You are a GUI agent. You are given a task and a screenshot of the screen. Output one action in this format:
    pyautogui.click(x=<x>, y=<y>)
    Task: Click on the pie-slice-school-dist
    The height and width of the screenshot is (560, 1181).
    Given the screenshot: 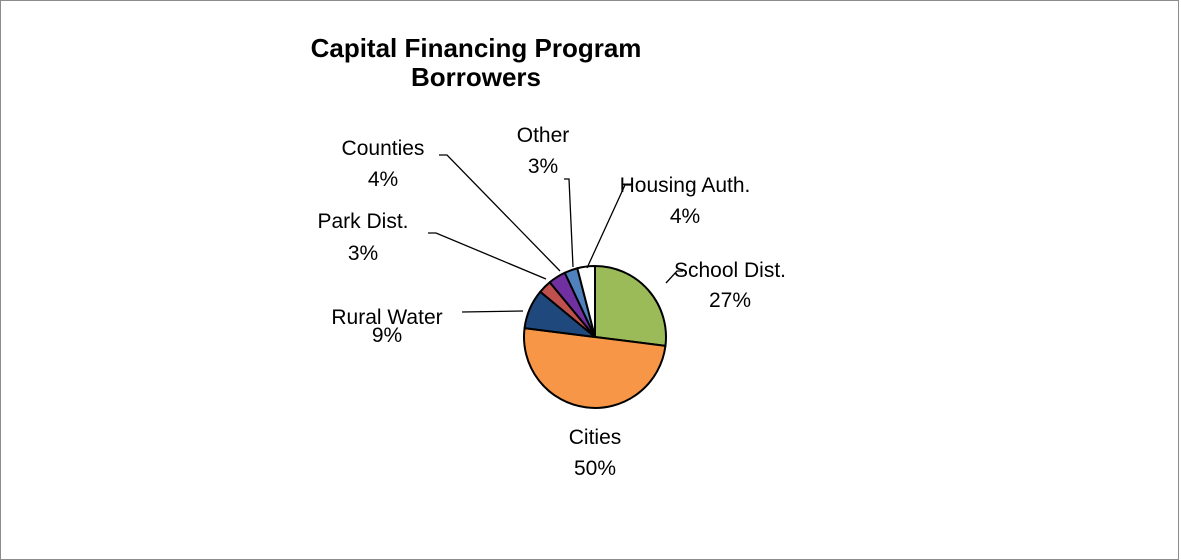 What is the action you would take?
    pyautogui.click(x=630, y=306)
    